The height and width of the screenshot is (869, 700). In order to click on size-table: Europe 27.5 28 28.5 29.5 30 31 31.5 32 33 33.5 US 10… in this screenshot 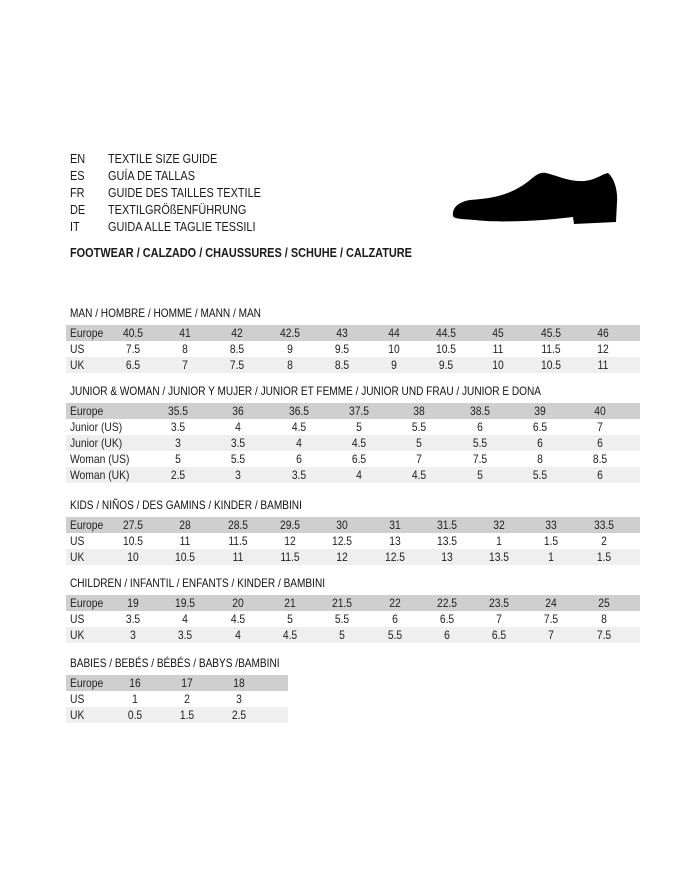, I will do `click(353, 541)`.